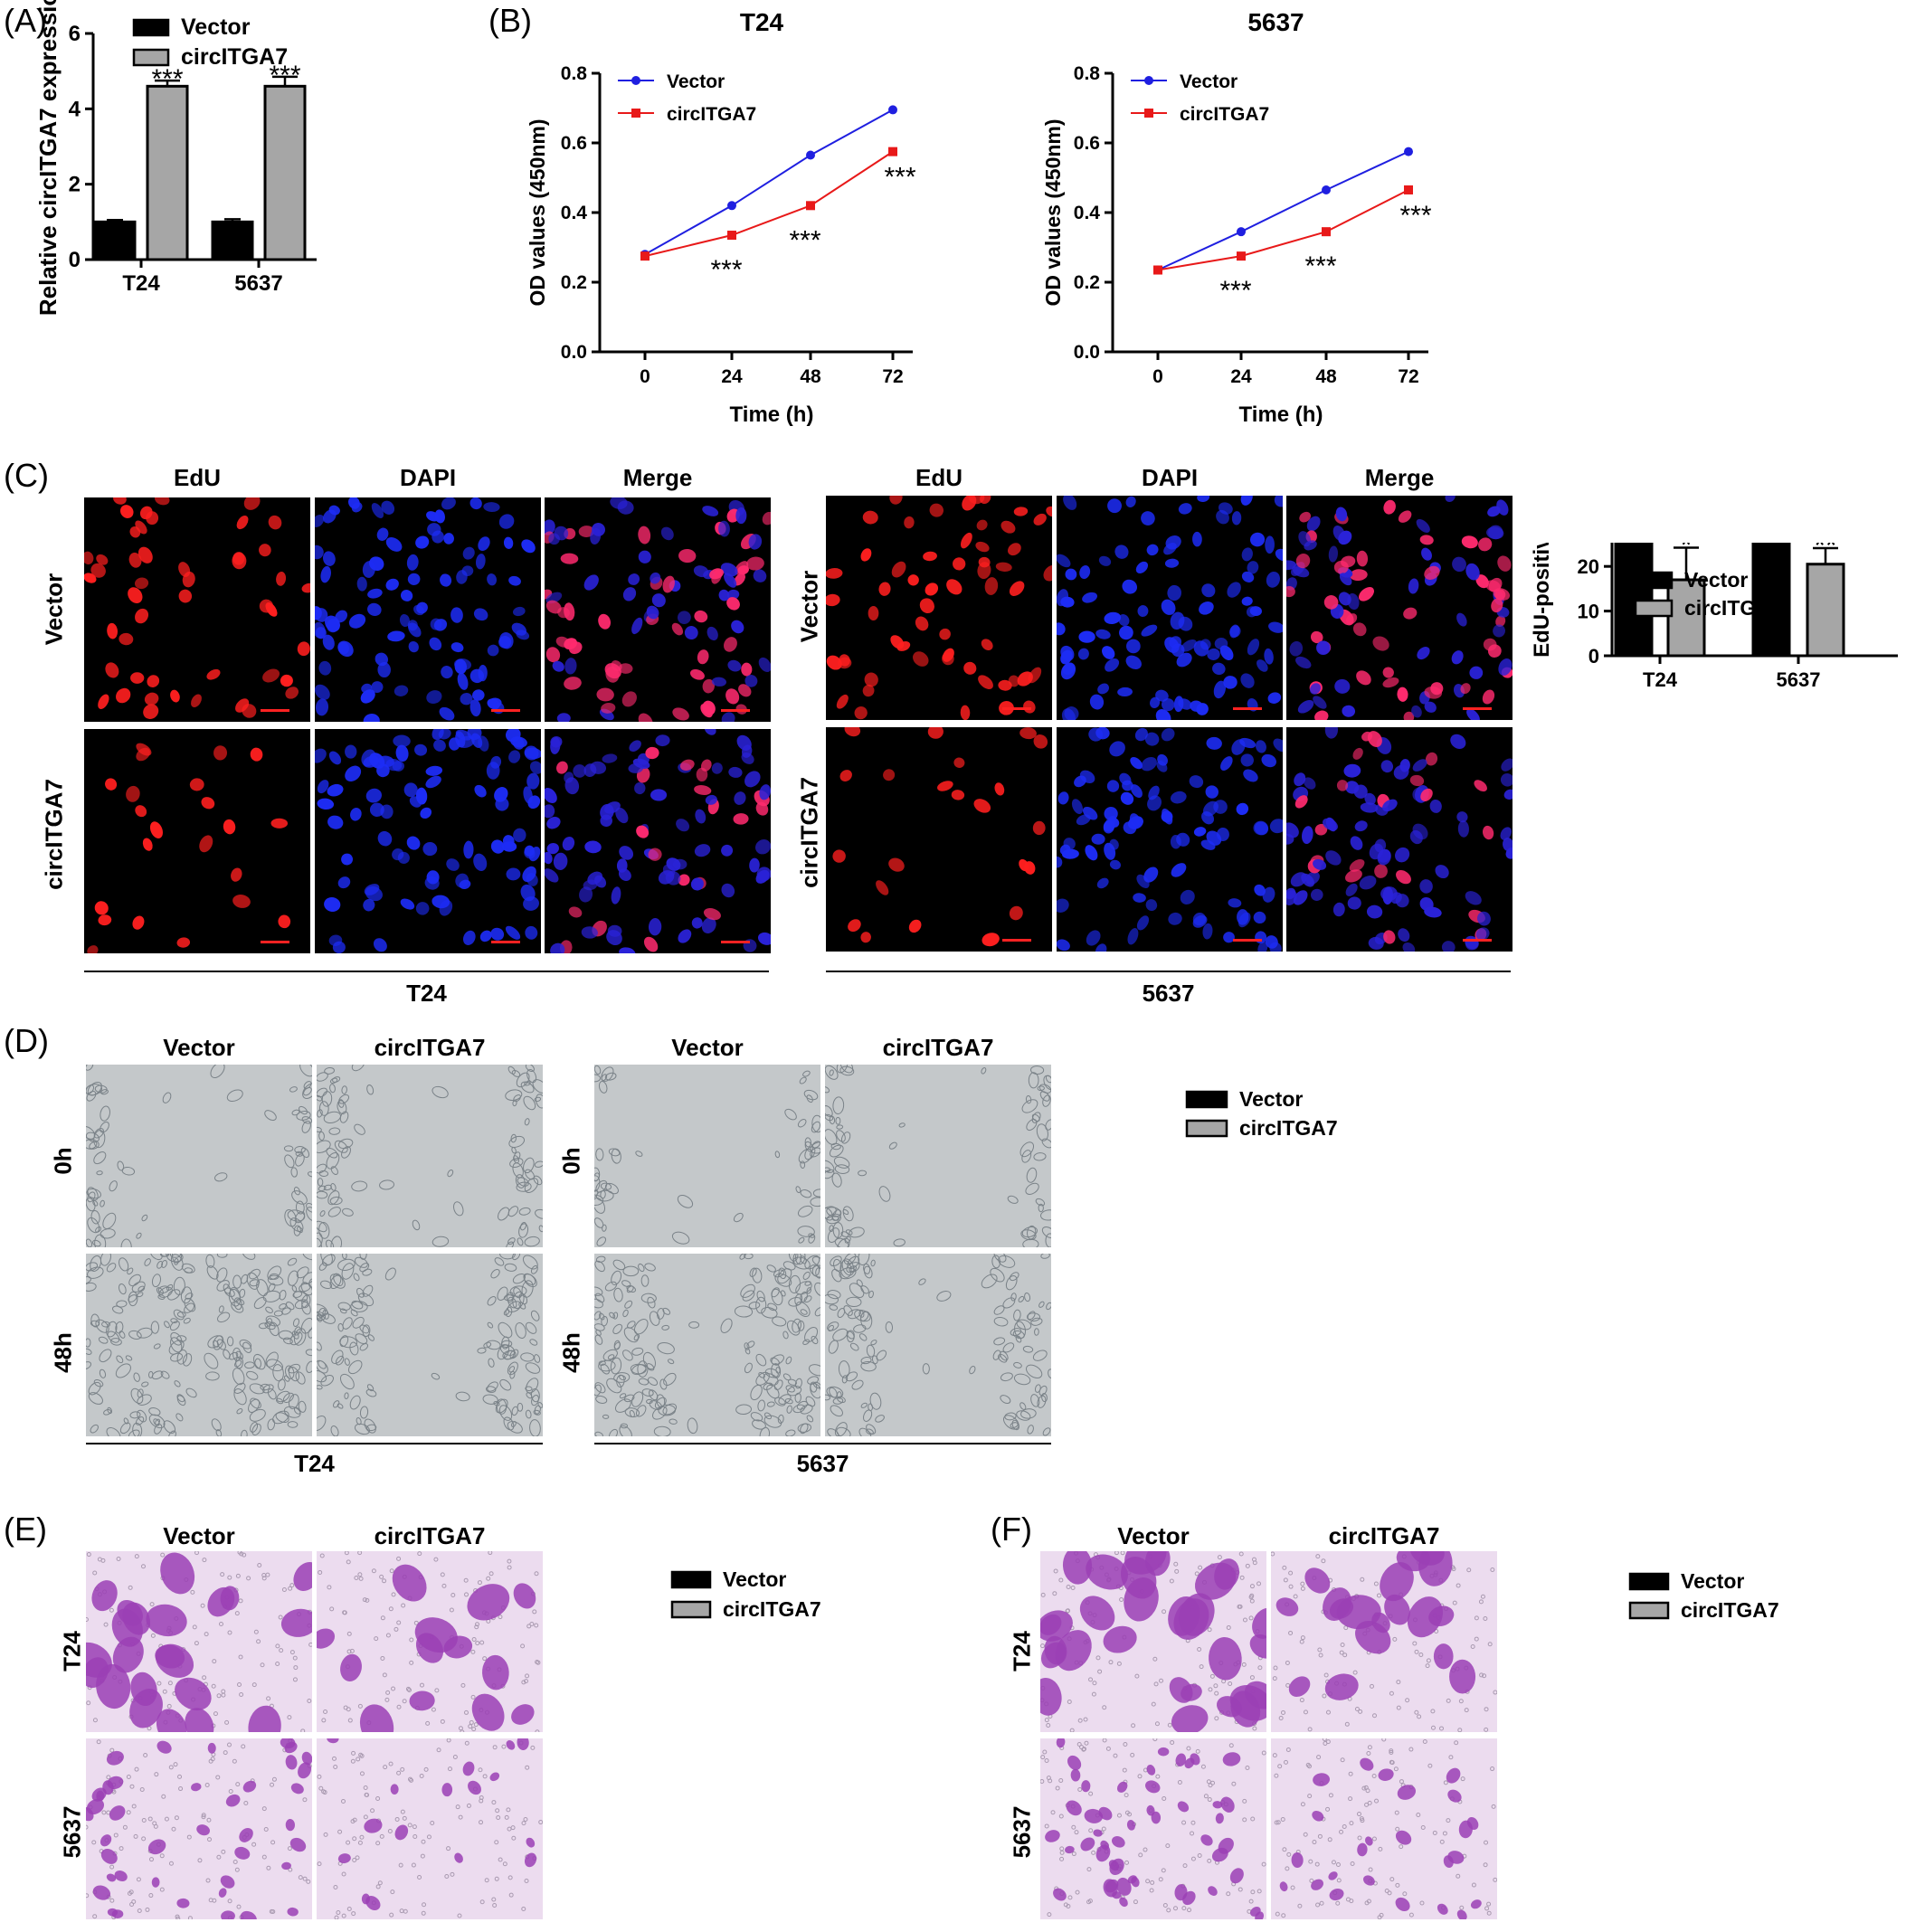  What do you see at coordinates (1087, 144) in the screenshot?
I see `y-tick-label: 0.6` at bounding box center [1087, 144].